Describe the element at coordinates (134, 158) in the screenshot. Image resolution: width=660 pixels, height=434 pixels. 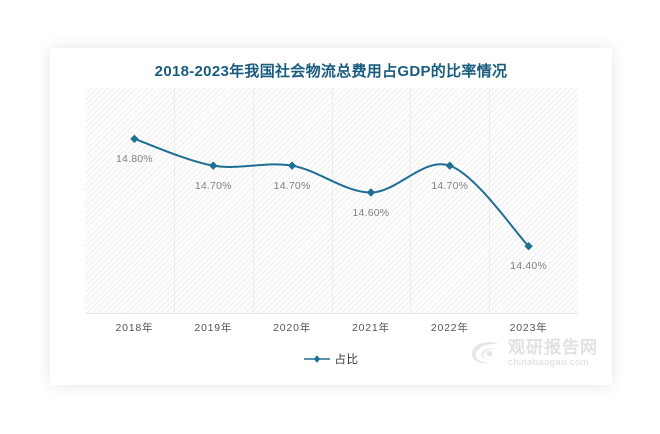
I see `data-point-label: 14.80%` at that location.